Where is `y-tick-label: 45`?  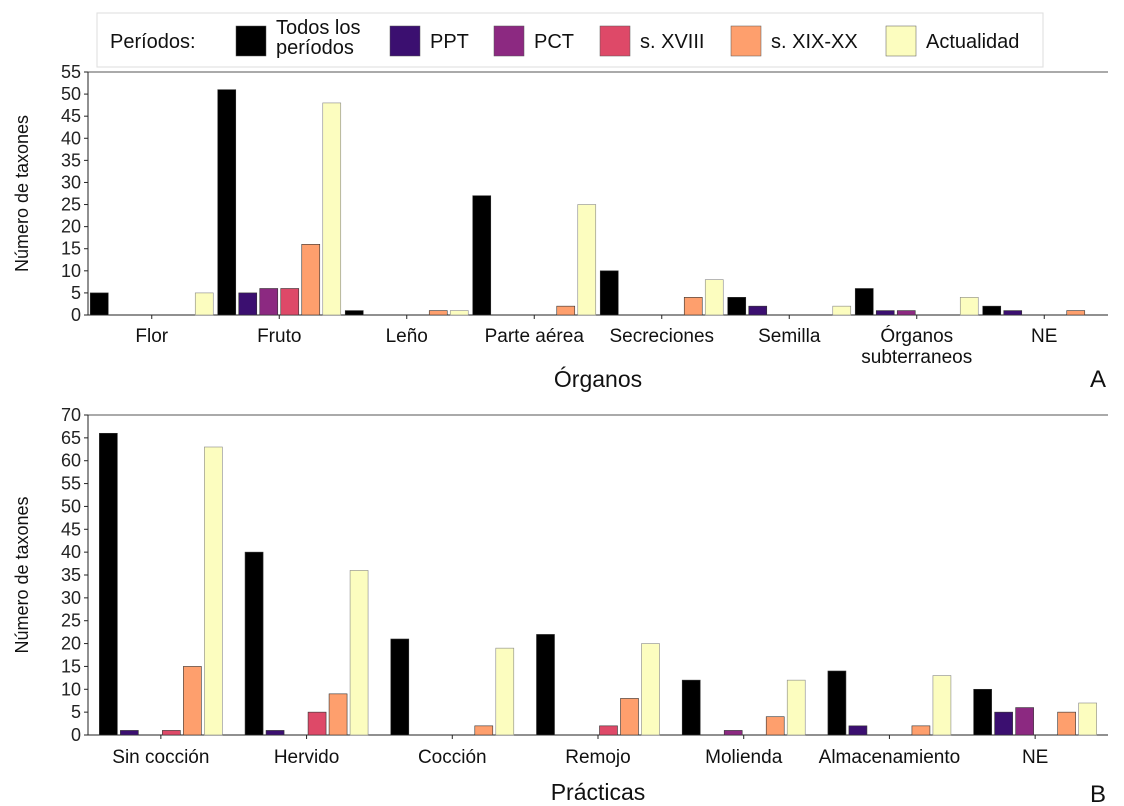
y-tick-label: 45 is located at coordinates (71, 529).